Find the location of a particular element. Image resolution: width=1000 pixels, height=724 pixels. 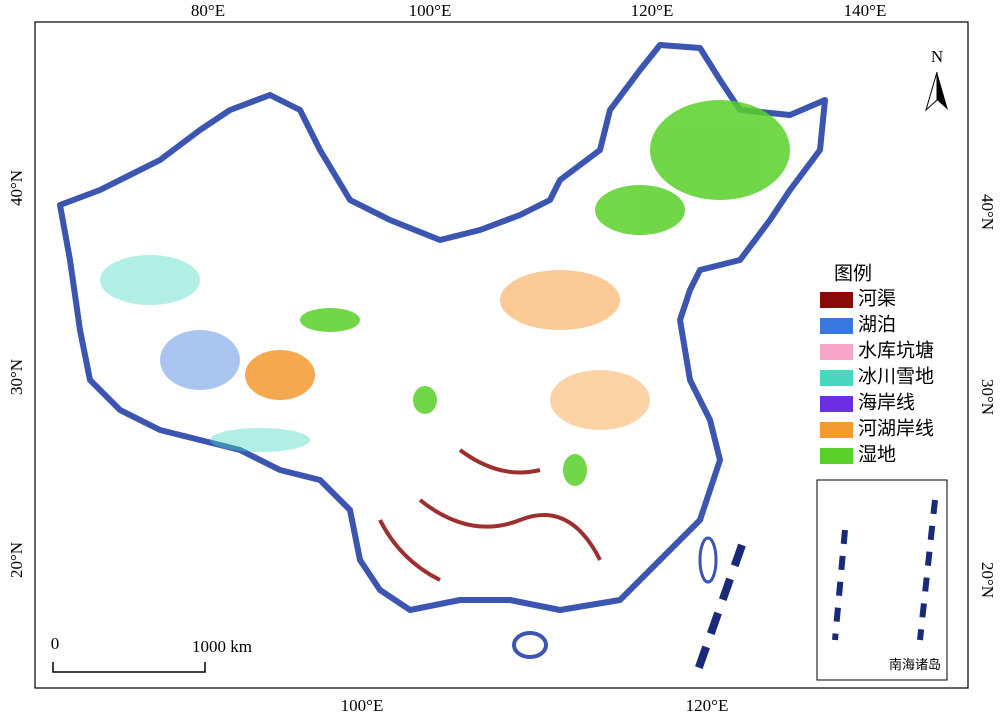

top-longitude-label: 140°E is located at coordinates (865, 10).